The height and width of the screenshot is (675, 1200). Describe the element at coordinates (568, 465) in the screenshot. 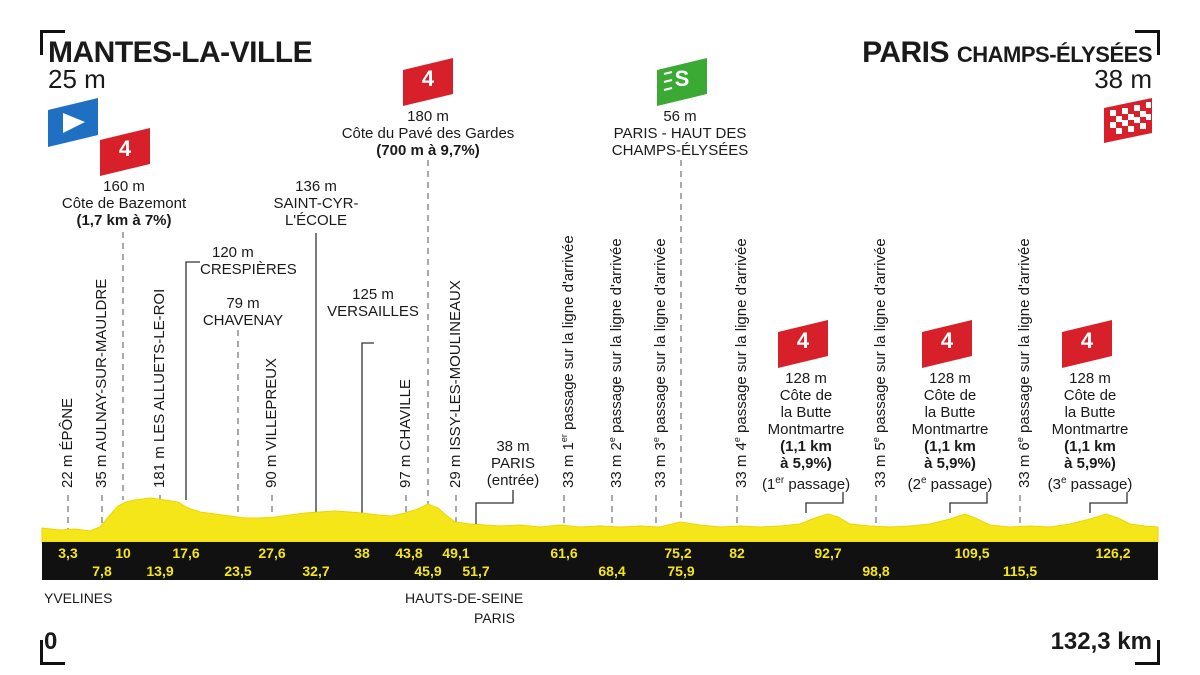

I see `label-part: 33 m 1` at that location.